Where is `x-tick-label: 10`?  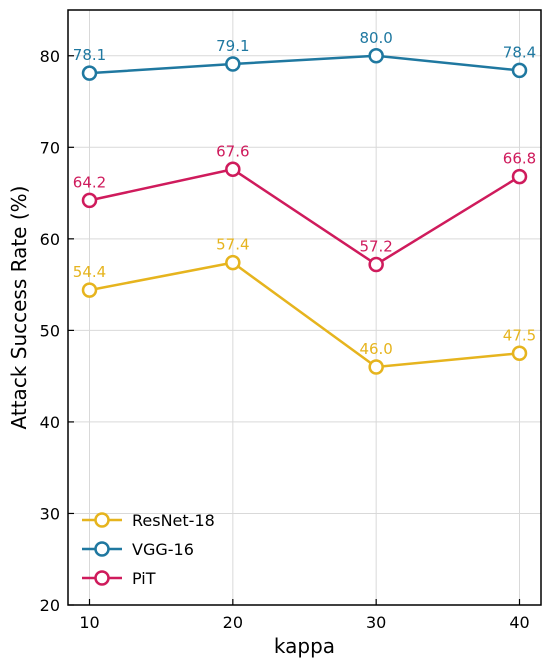 x-tick-label: 10 is located at coordinates (89, 622).